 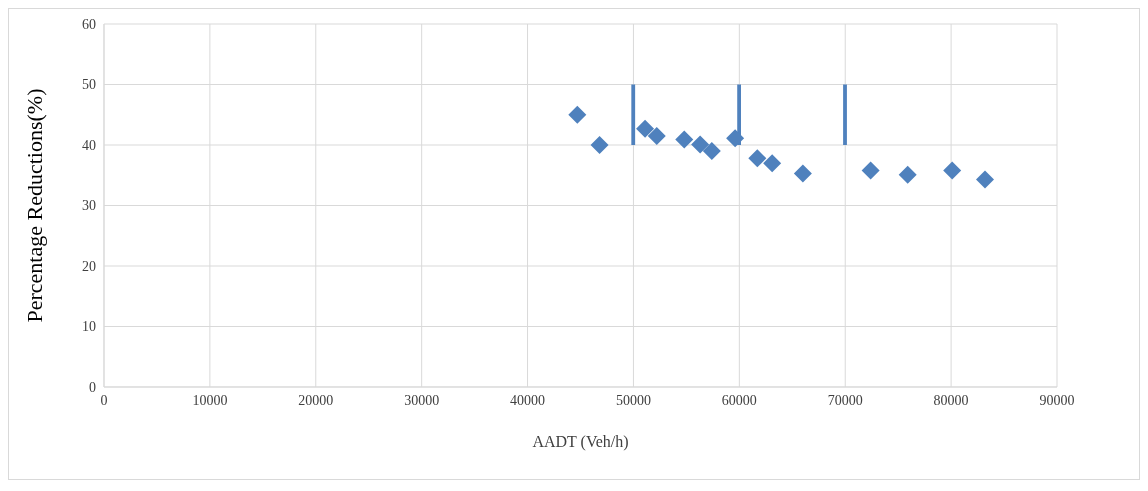 What do you see at coordinates (422, 400) in the screenshot?
I see `x-tick-label: 30000` at bounding box center [422, 400].